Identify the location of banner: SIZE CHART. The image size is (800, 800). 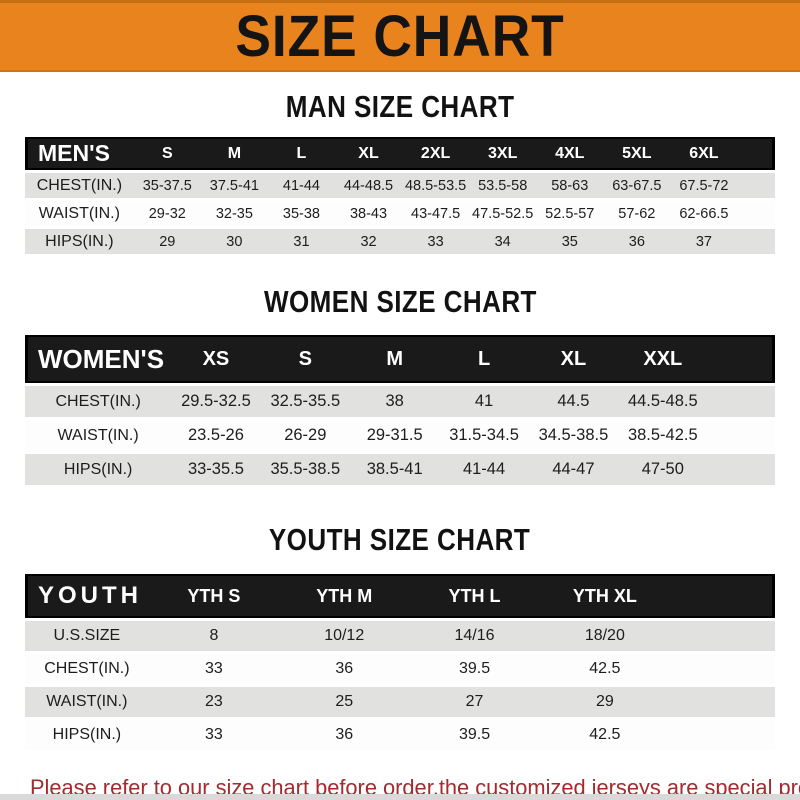
(400, 36).